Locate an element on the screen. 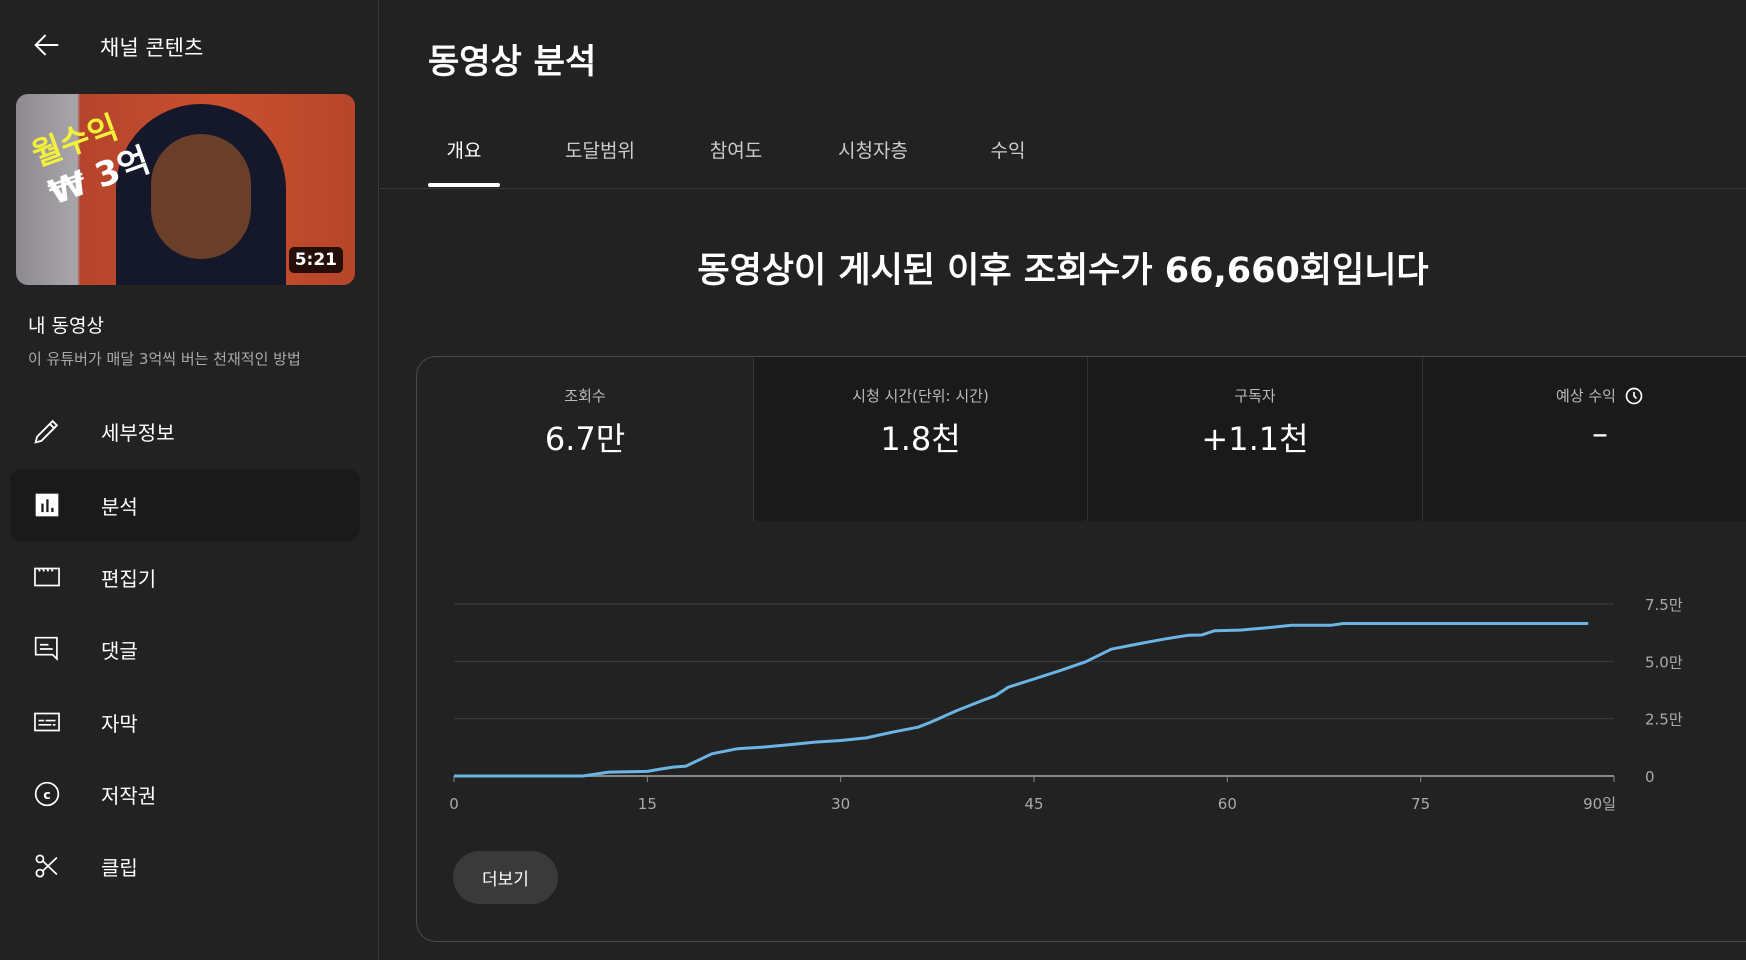 This screenshot has height=960, width=1746. scissors-icon is located at coordinates (46, 866).